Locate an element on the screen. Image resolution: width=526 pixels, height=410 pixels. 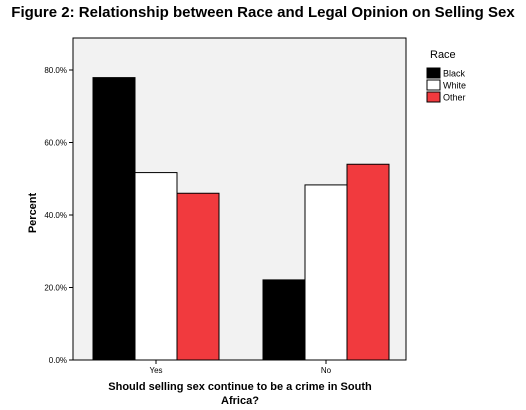
legend-title: Race is located at coordinates (443, 55).